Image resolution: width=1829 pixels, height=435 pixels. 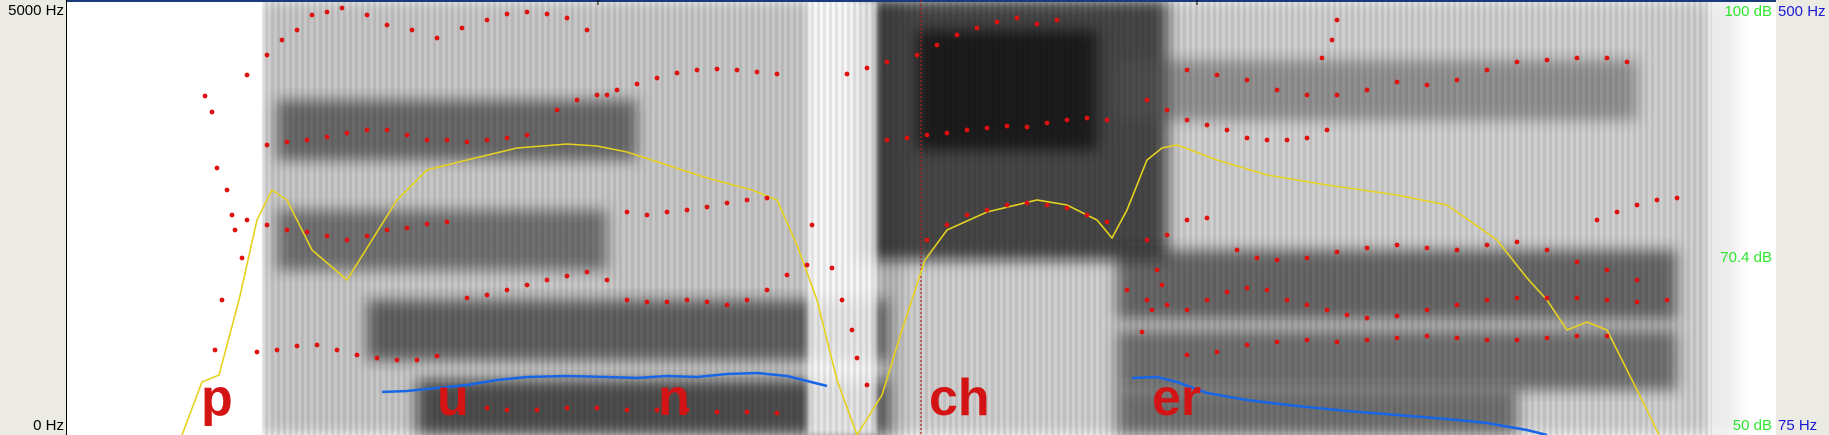 What do you see at coordinates (48, 425) in the screenshot?
I see `frequency-bottom-label: 0 Hz` at bounding box center [48, 425].